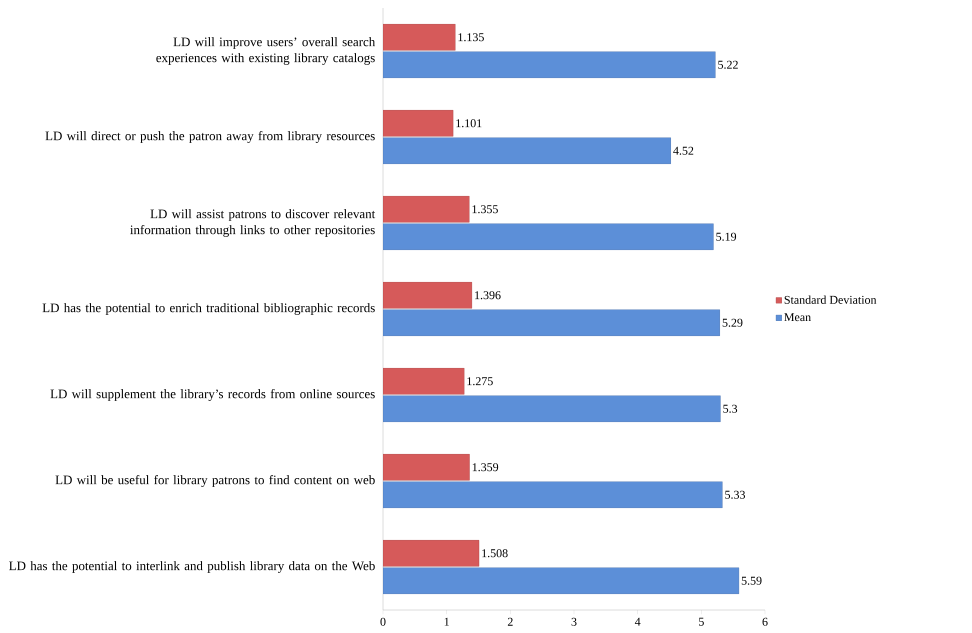 This screenshot has height=633, width=972. What do you see at coordinates (797, 317) in the screenshot?
I see `legend-label: Mean` at bounding box center [797, 317].